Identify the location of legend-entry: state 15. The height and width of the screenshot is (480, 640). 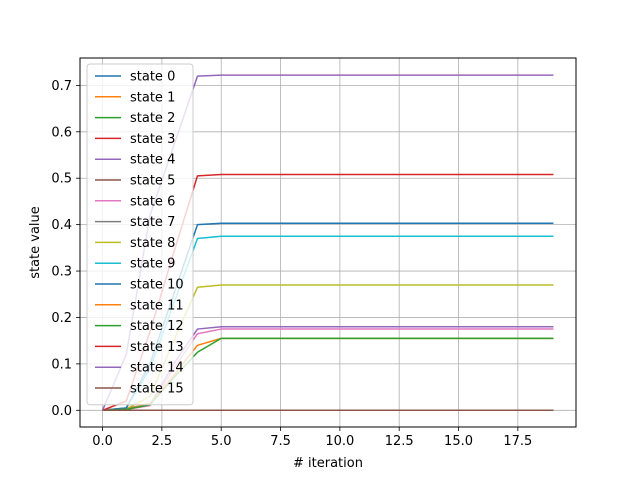
(157, 389).